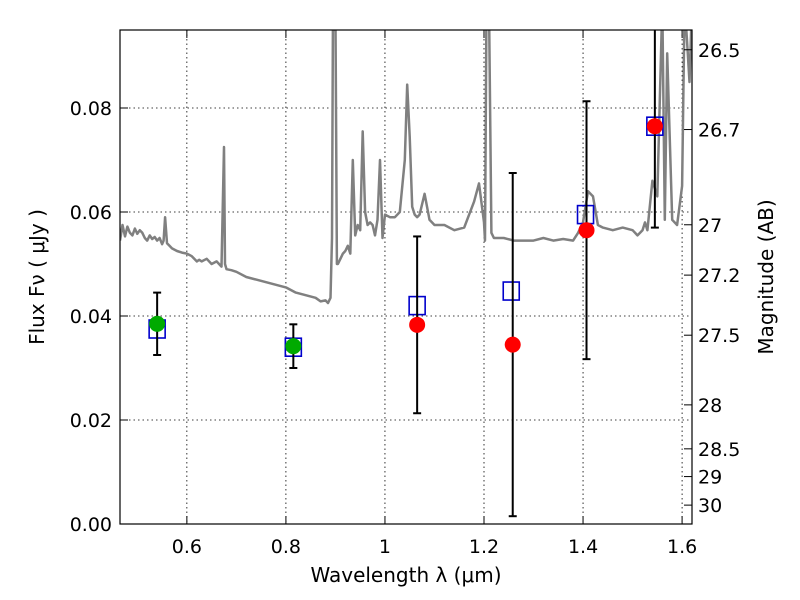  Describe the element at coordinates (719, 450) in the screenshot. I see `mag-tick-label: 28.5` at that location.